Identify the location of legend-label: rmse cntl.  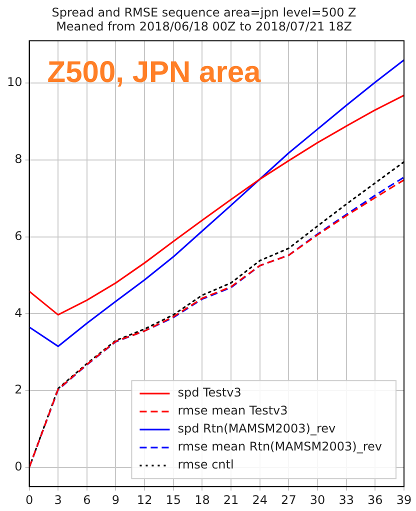
(206, 465).